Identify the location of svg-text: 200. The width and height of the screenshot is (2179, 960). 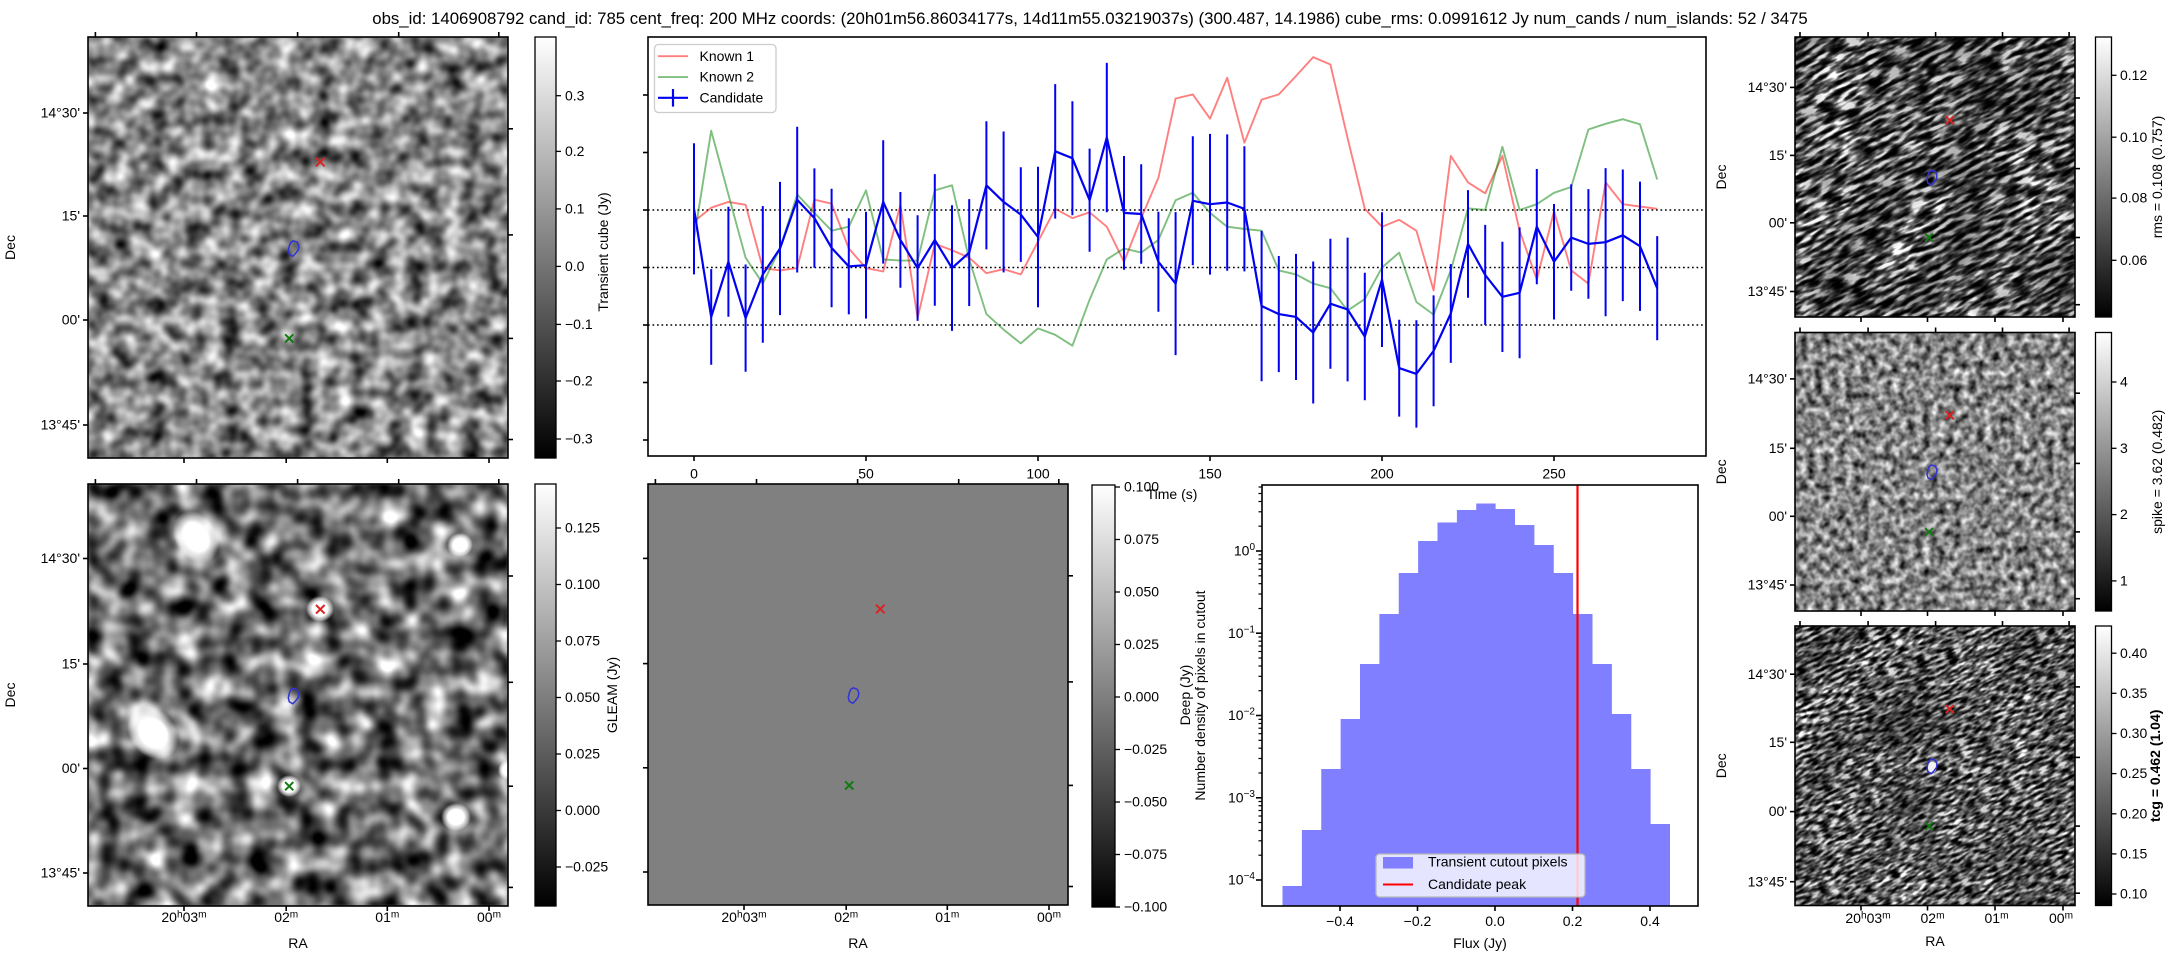
(1382, 474).